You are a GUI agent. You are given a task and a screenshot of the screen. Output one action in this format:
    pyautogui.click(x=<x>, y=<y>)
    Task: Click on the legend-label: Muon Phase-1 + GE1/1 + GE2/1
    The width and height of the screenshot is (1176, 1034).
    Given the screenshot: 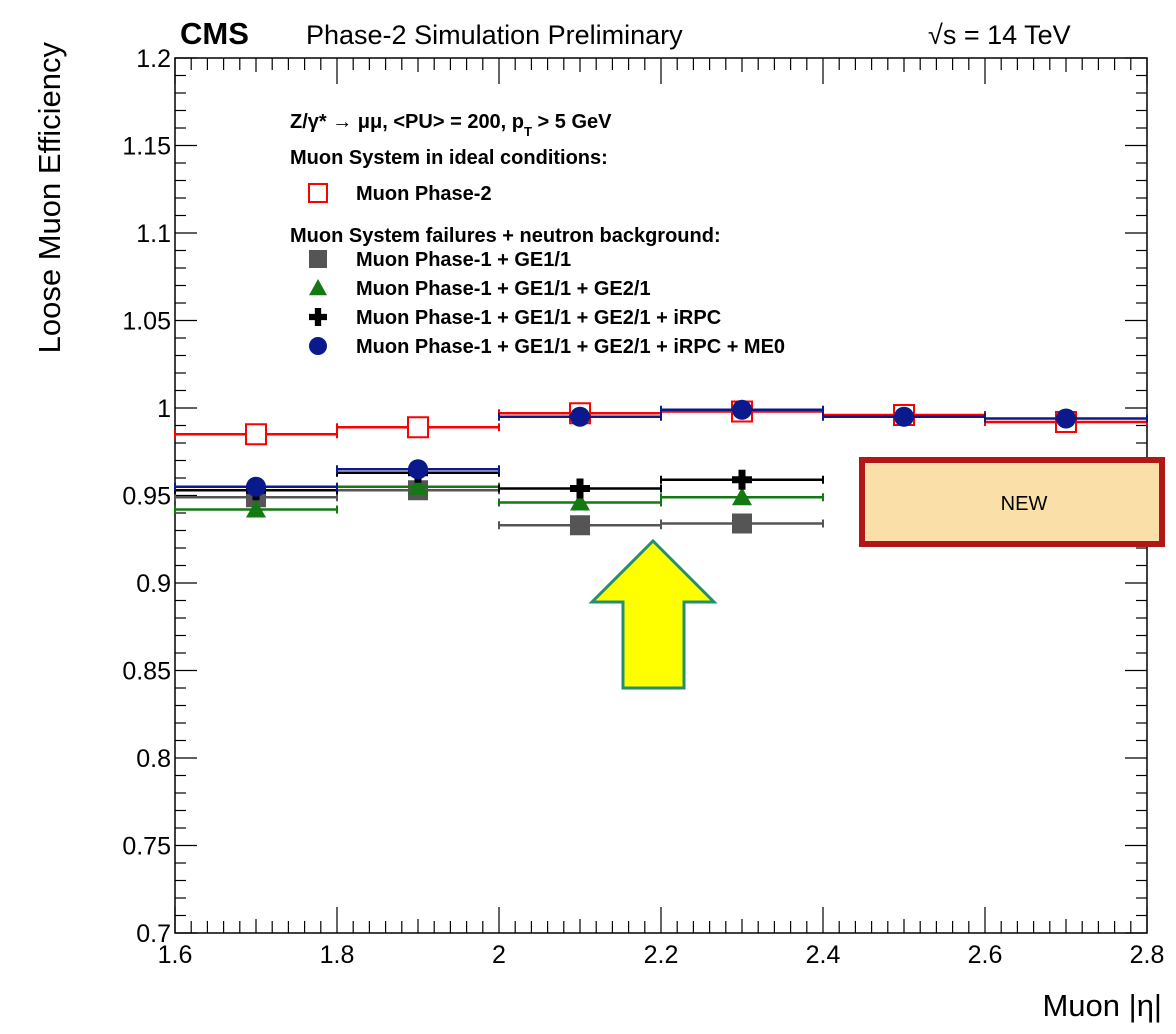 What is the action you would take?
    pyautogui.click(x=503, y=289)
    